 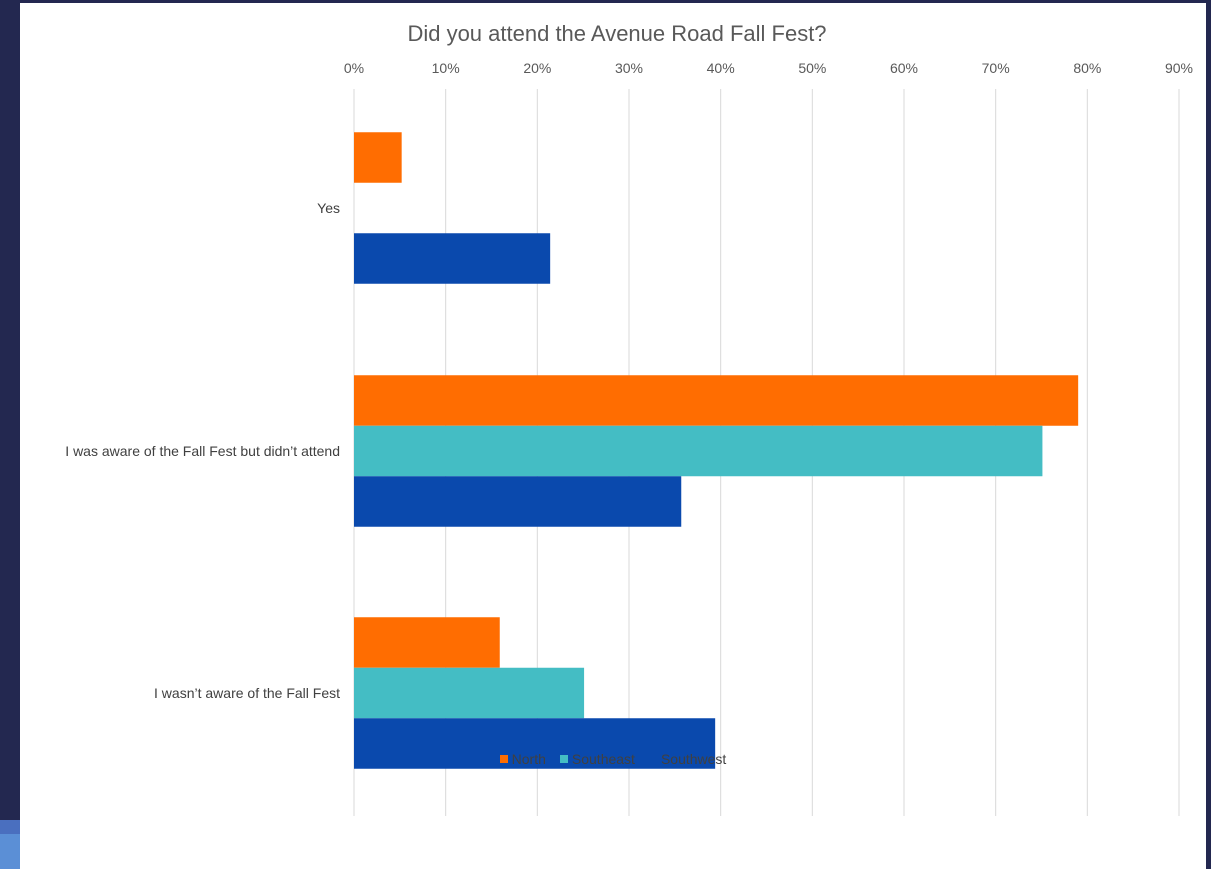 What do you see at coordinates (721, 68) in the screenshot?
I see `x-tick-label: 40%` at bounding box center [721, 68].